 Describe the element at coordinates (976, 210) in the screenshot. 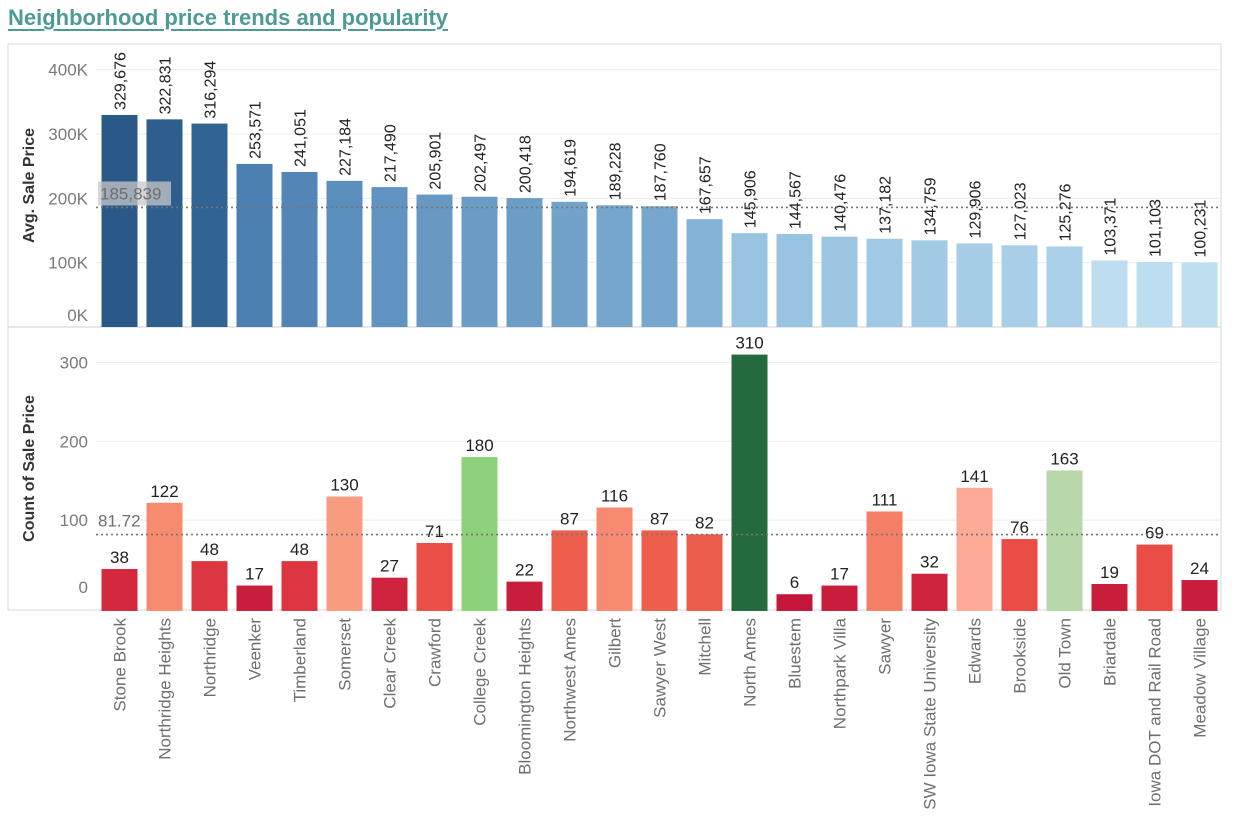

I see `price-data-label: 129,906` at that location.